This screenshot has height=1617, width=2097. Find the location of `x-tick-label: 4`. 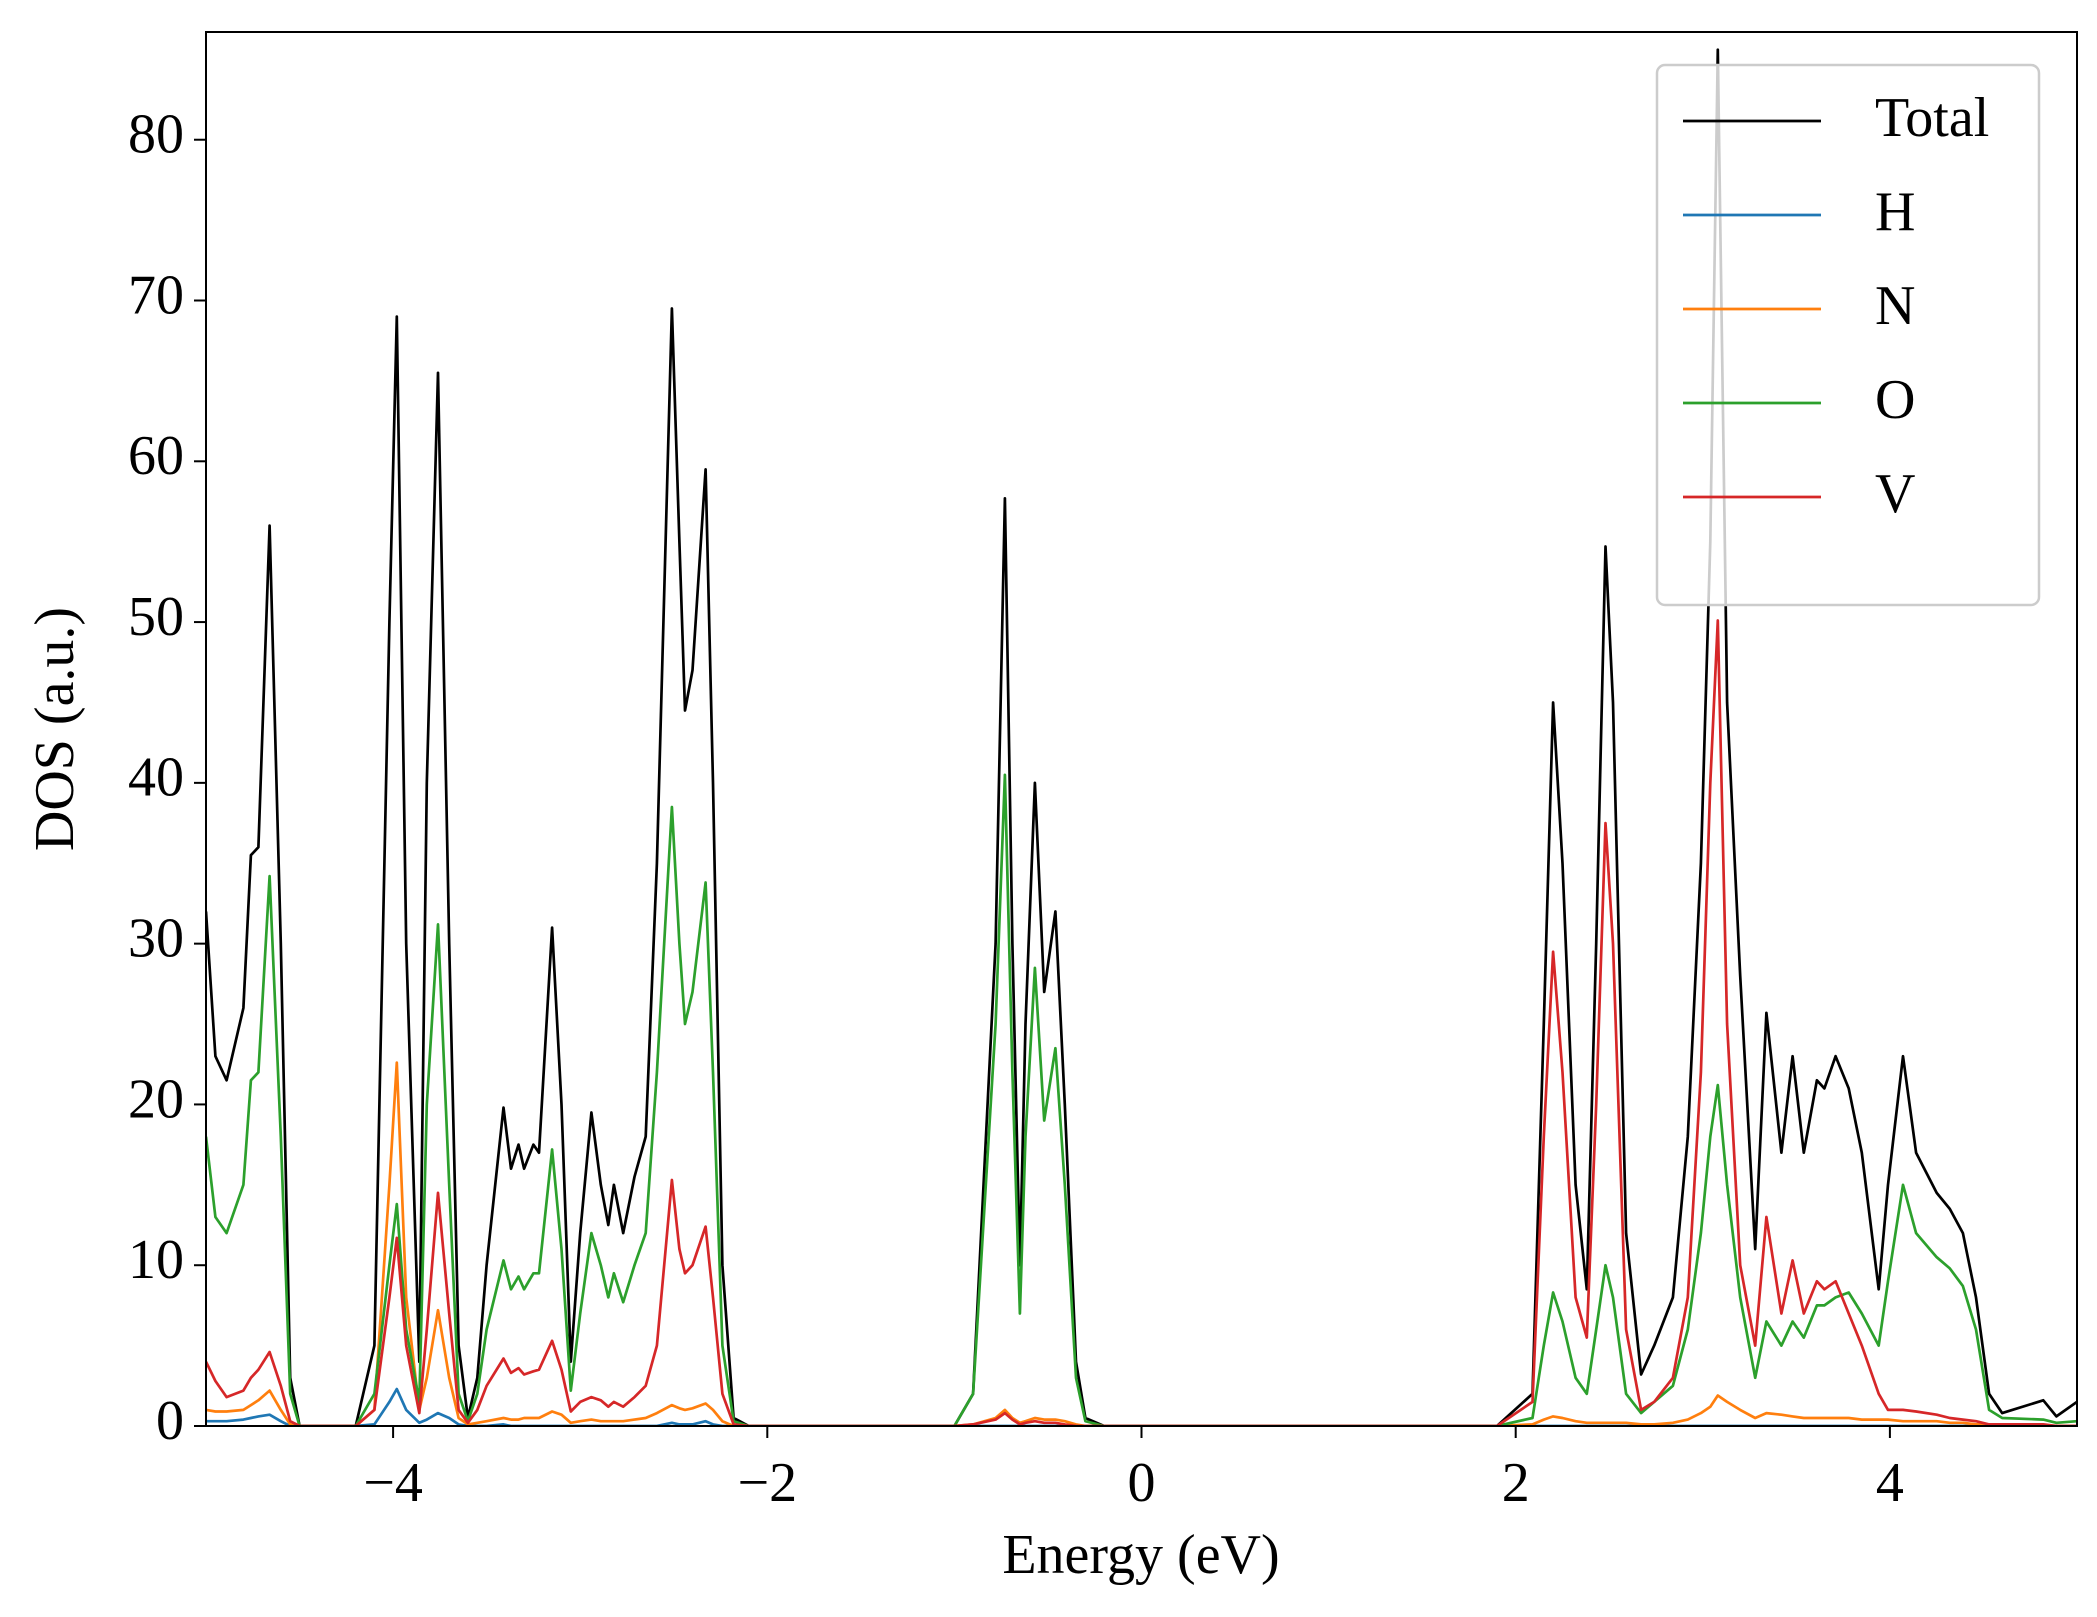

x-tick-label: 4 is located at coordinates (1890, 1483).